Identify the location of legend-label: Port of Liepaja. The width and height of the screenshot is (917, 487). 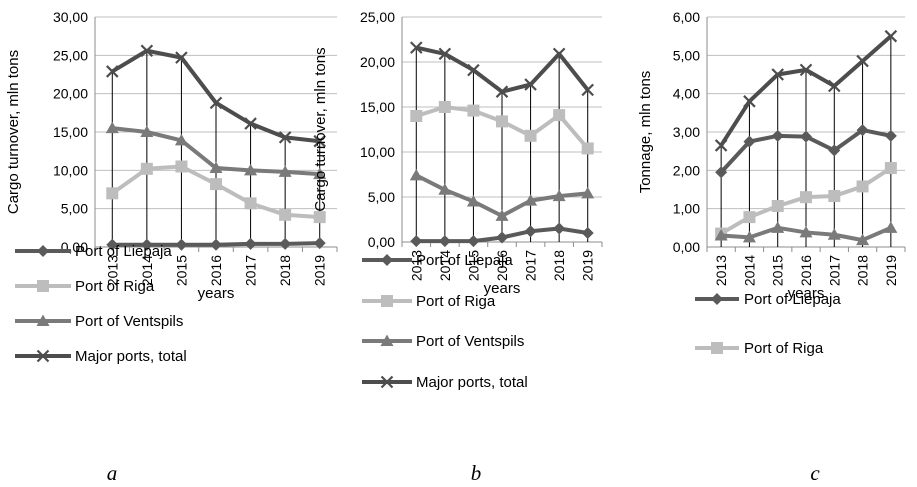
(464, 260).